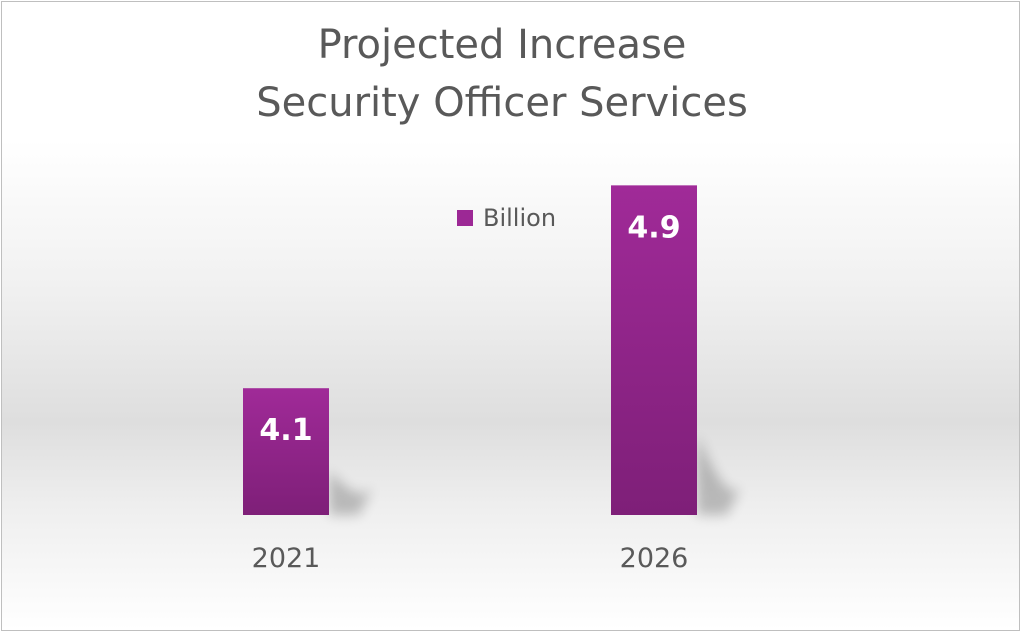 Image resolution: width=1024 pixels, height=635 pixels. Describe the element at coordinates (654, 558) in the screenshot. I see `category-label-2026: 2026` at that location.